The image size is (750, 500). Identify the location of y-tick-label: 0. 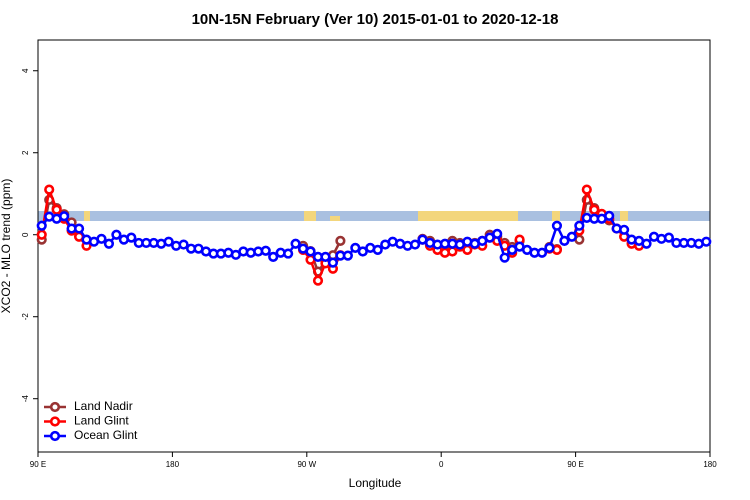
(25, 234).